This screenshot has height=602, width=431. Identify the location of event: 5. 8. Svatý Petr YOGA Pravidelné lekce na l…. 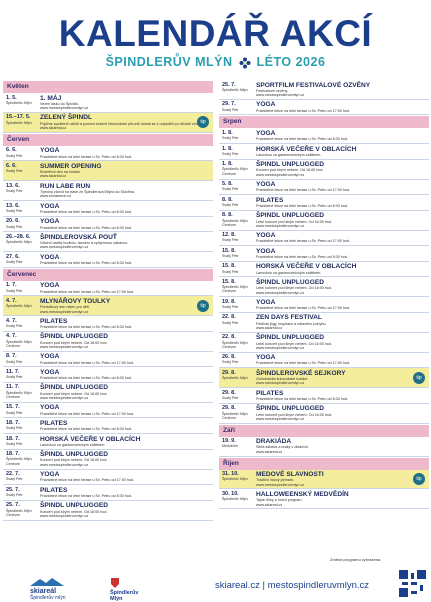
(324, 188).